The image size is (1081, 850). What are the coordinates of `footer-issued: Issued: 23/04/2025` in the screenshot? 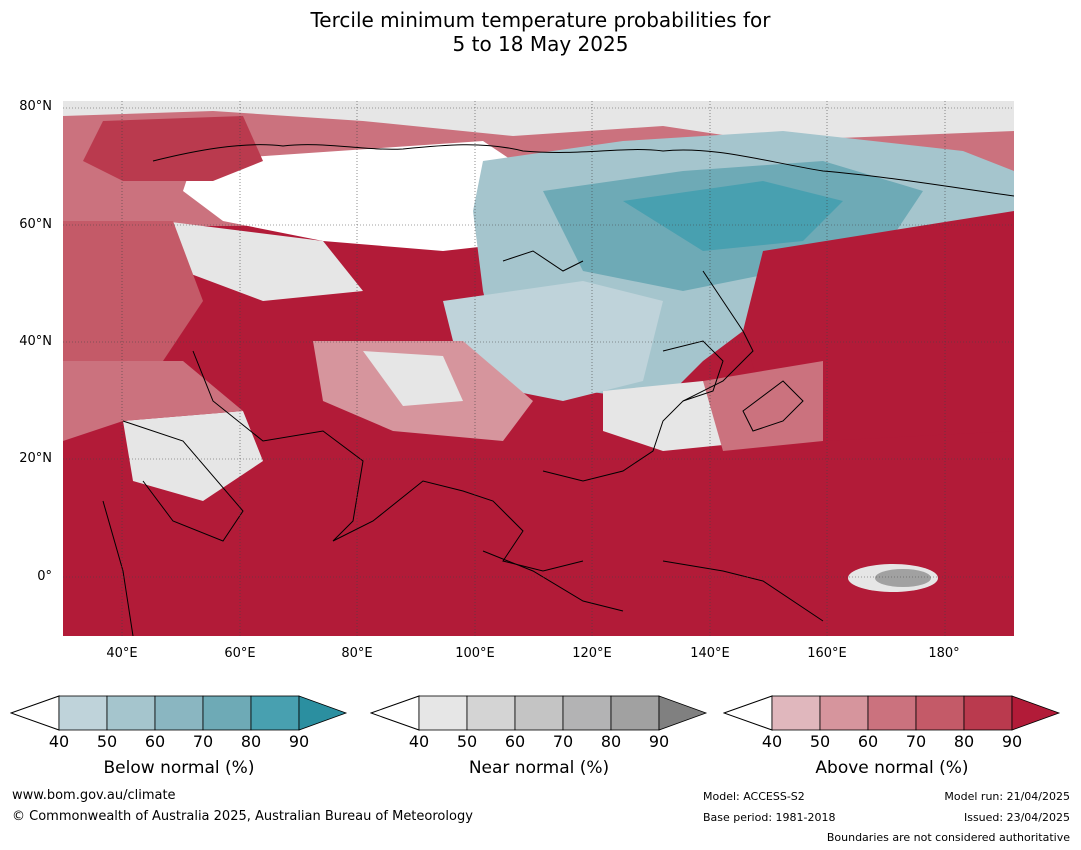 It's located at (1016, 817).